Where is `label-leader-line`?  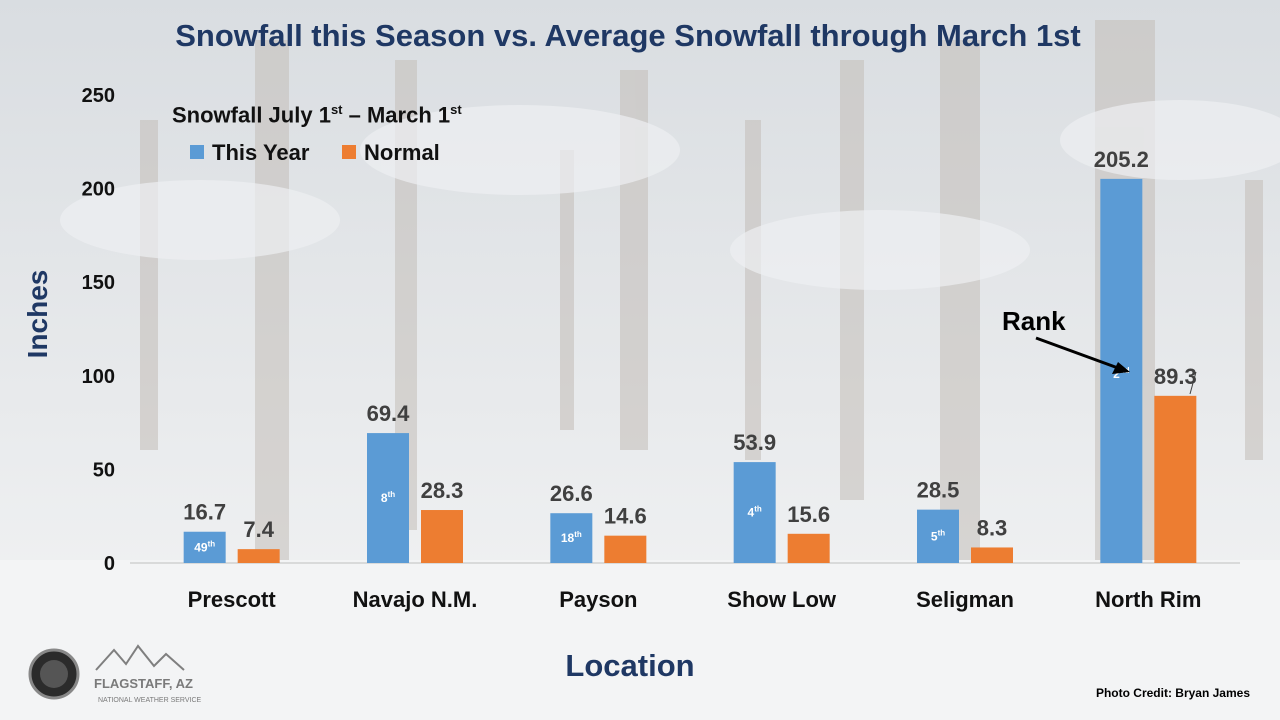 label-leader-line is located at coordinates (1193, 383).